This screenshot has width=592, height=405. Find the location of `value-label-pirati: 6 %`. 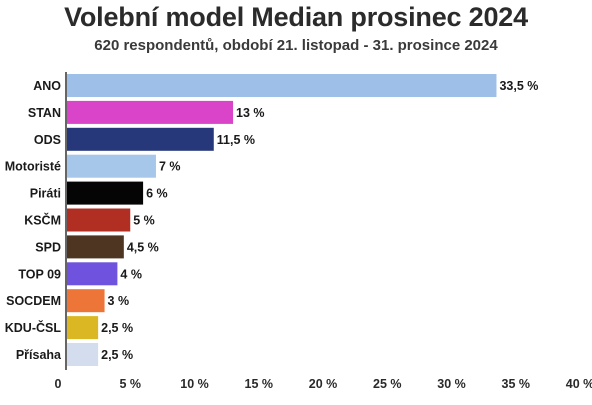

value-label-pirati: 6 % is located at coordinates (157, 194).